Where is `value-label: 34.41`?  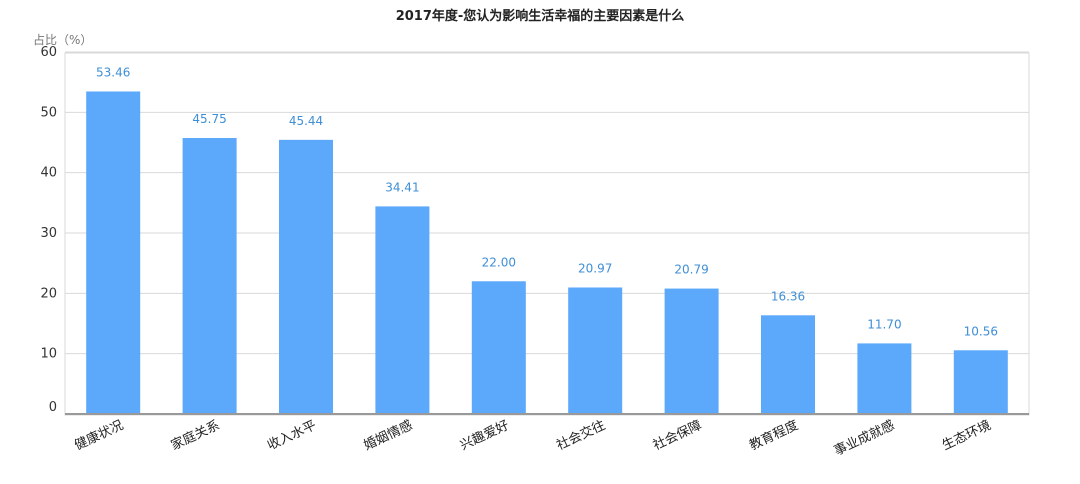 value-label: 34.41 is located at coordinates (402, 187).